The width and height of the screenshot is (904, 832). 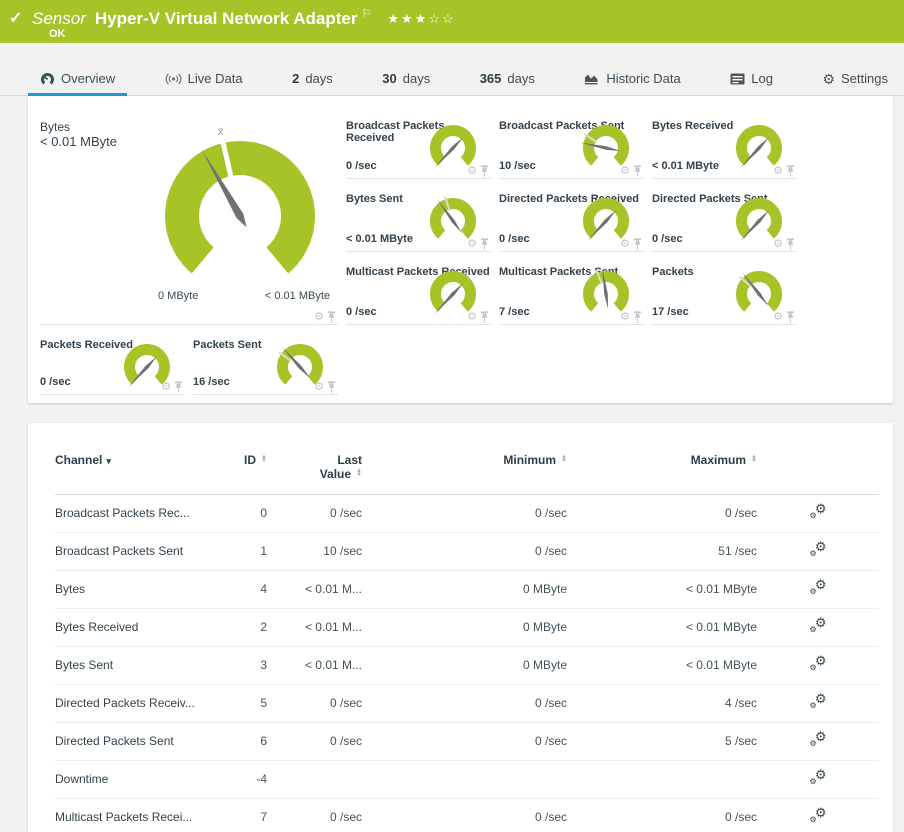 What do you see at coordinates (261, 779) in the screenshot?
I see `id-cell: -4` at bounding box center [261, 779].